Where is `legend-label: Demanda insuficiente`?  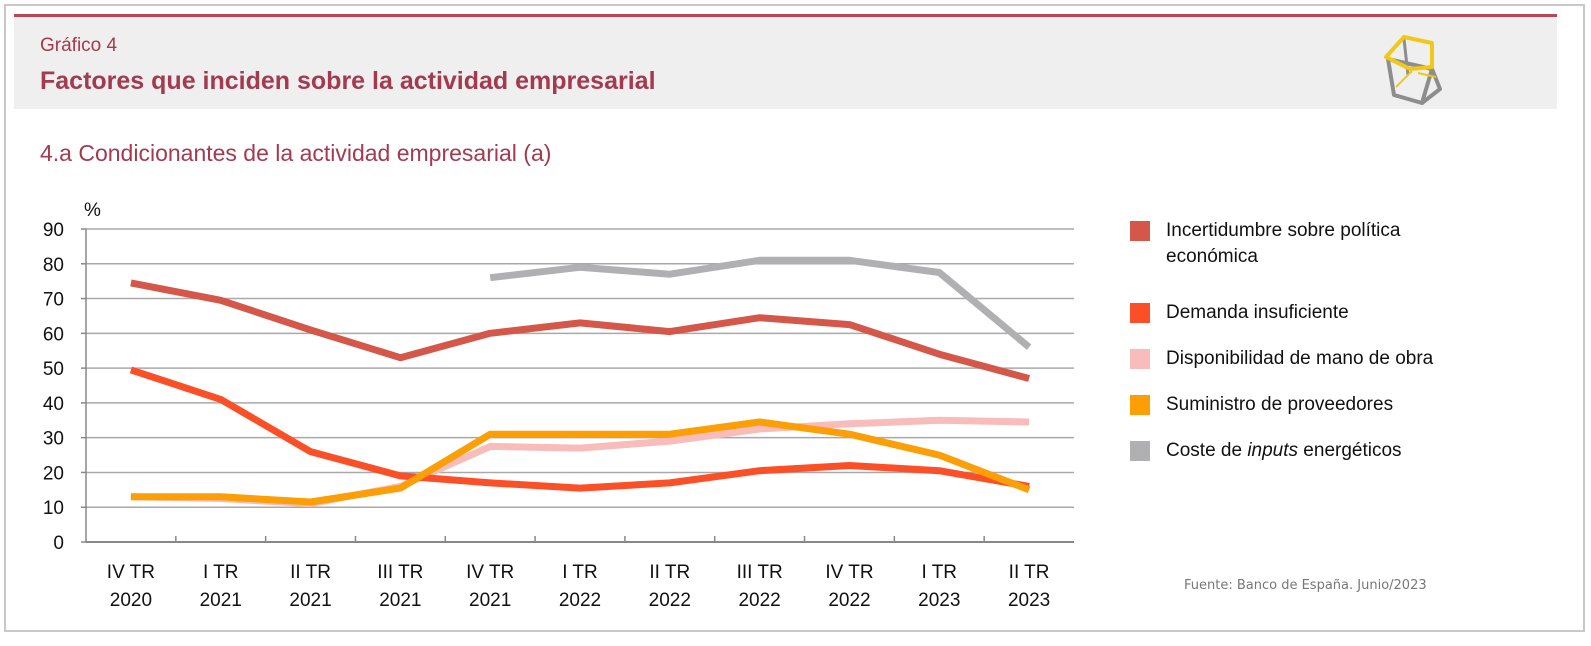 legend-label: Demanda insuficiente is located at coordinates (1257, 312).